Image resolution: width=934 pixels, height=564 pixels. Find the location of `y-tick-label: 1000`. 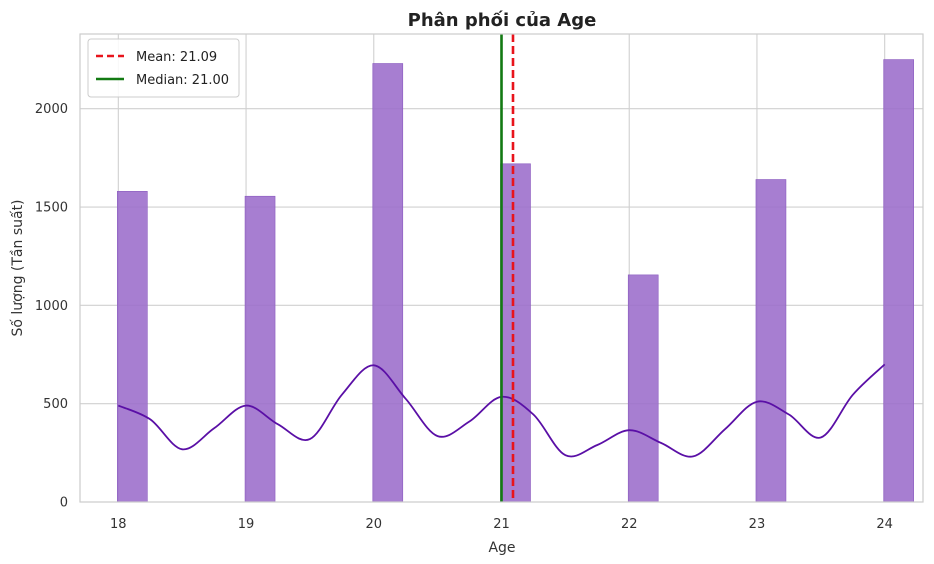

y-tick-label: 1000 is located at coordinates (51, 306).